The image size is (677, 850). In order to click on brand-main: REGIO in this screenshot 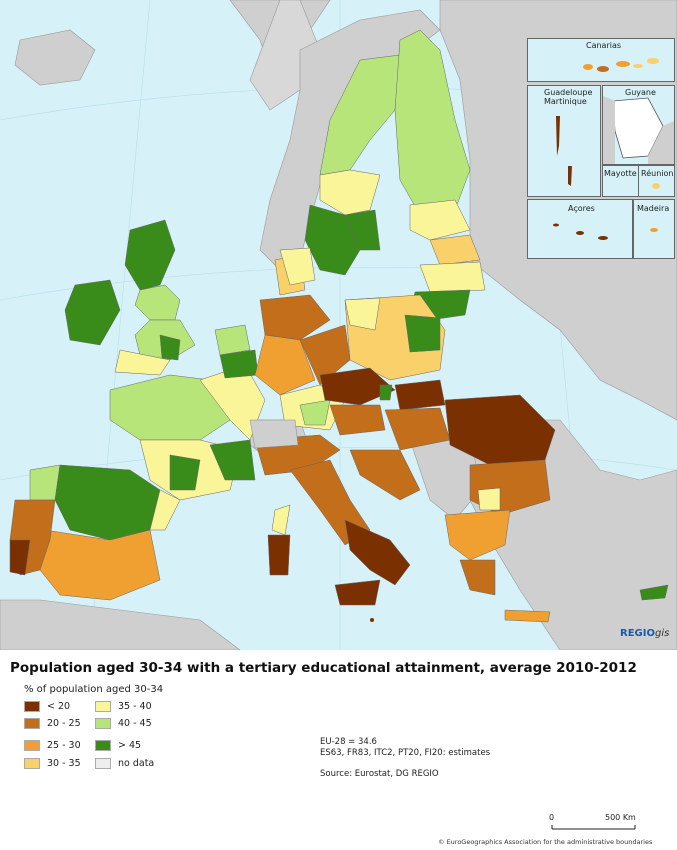, I will do `click(637, 633)`.